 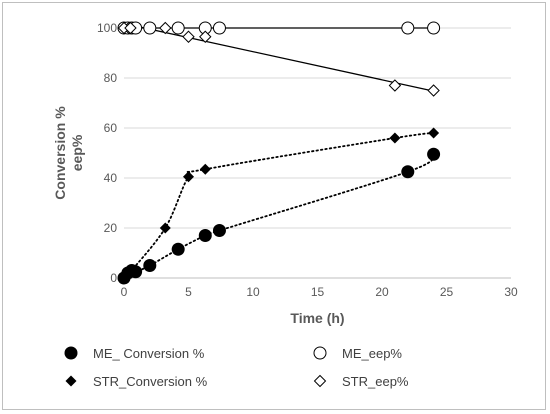 I want to click on x-axis-title: Time (h), so click(x=317, y=318).